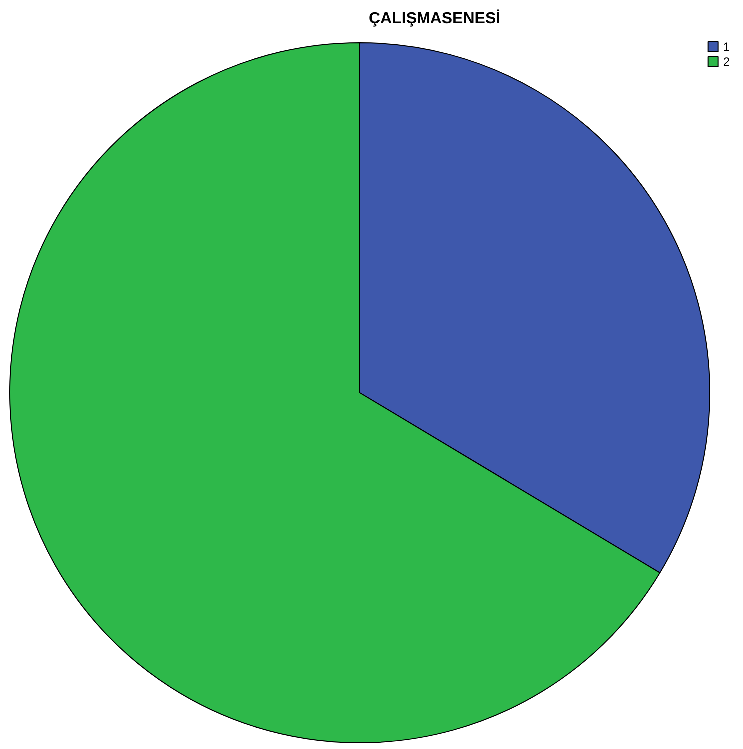  I want to click on chart-title: ÇALIŞMASENESİ, so click(435, 19).